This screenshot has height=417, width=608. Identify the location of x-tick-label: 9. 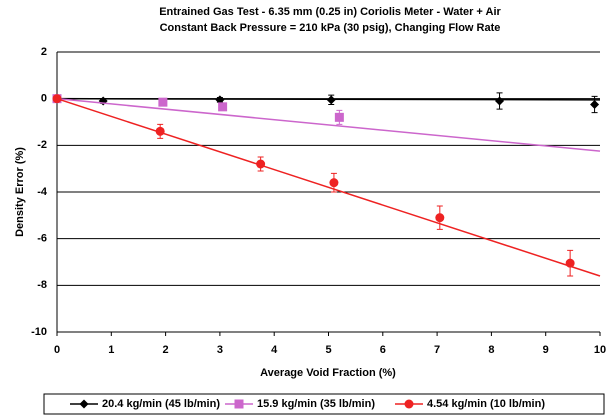
(546, 350).